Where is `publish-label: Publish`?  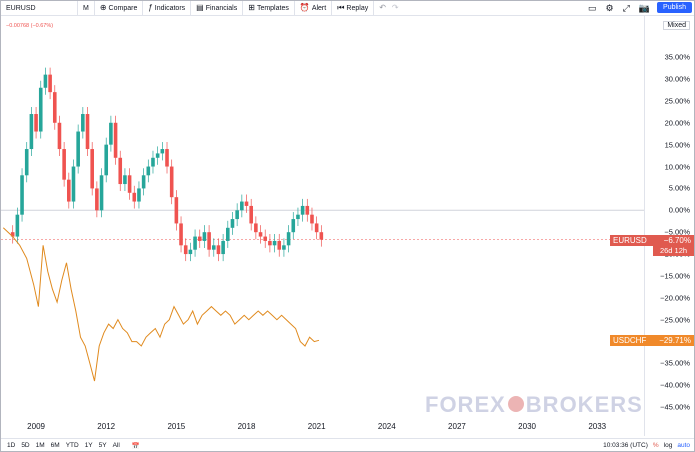
publish-label: Publish is located at coordinates (674, 7).